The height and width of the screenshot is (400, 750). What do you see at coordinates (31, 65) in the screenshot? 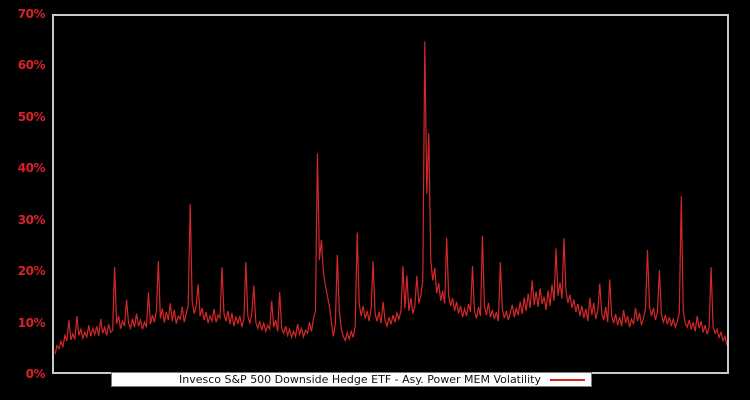
I see `y-tick-label: 60%` at bounding box center [31, 65].